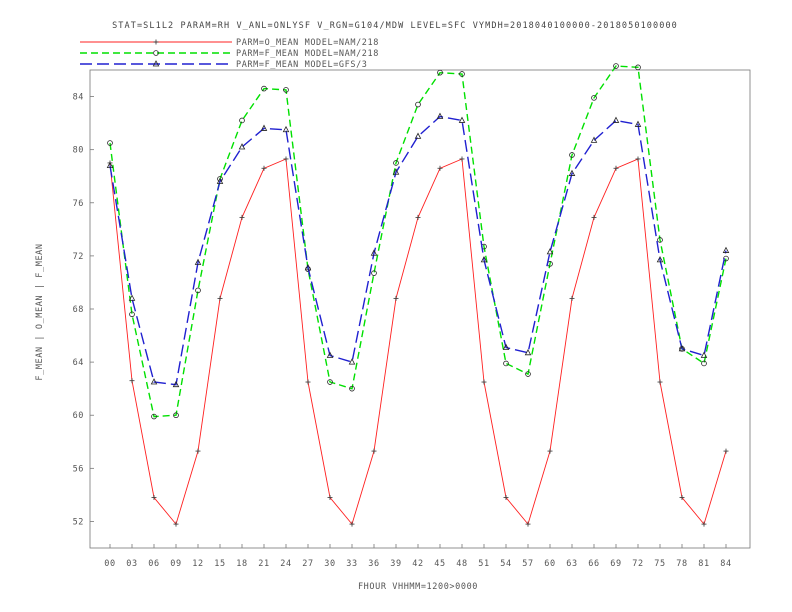 The width and height of the screenshot is (792, 612). What do you see at coordinates (131, 564) in the screenshot?
I see `x-tick-label: 03` at bounding box center [131, 564].